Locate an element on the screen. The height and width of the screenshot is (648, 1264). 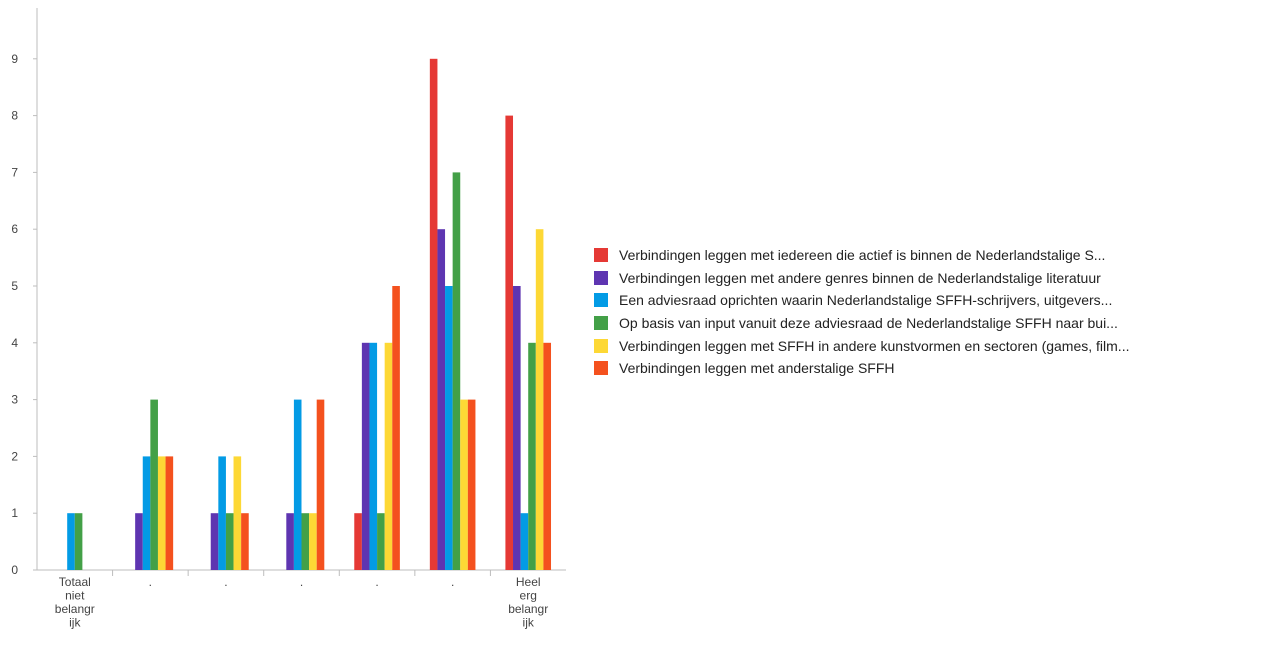
y-tick-label: 8 is located at coordinates (14, 116).